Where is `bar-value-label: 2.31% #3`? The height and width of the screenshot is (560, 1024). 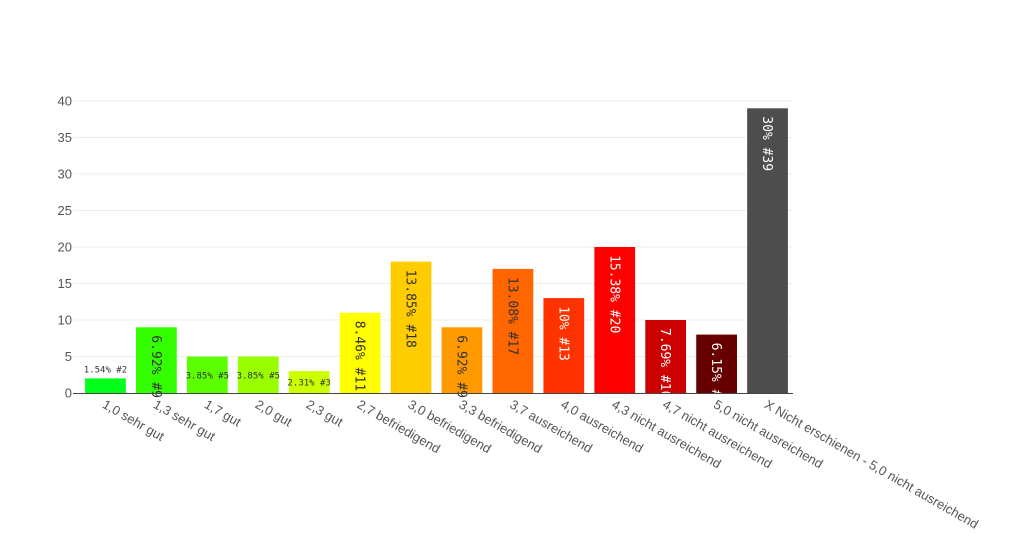 bar-value-label: 2.31% #3 is located at coordinates (308, 384).